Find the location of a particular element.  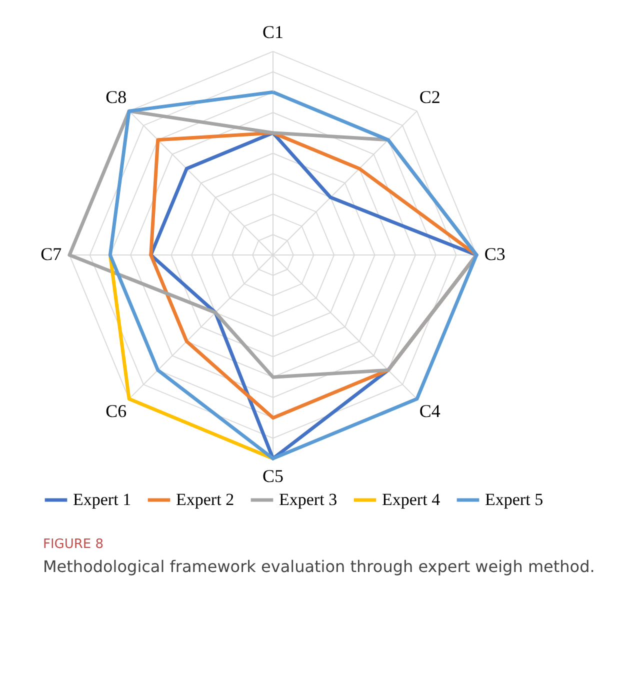

spoke-label: C3 is located at coordinates (495, 254).